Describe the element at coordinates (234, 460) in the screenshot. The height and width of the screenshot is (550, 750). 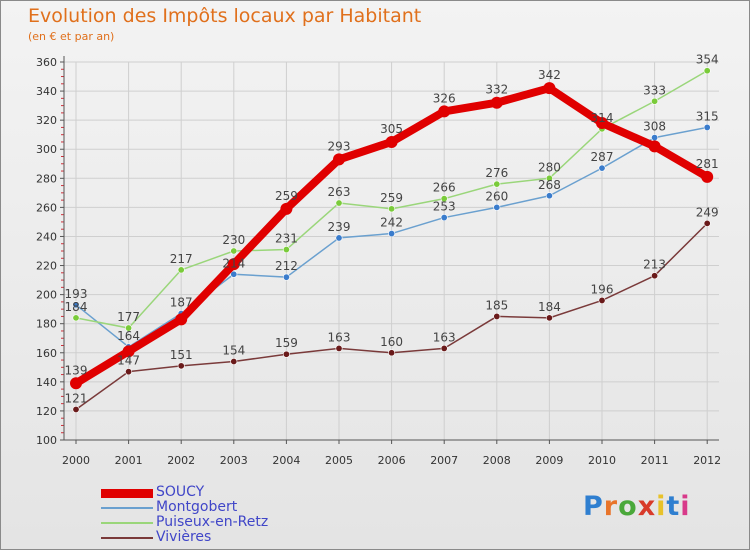
I see `x-tick-label: 2003` at that location.